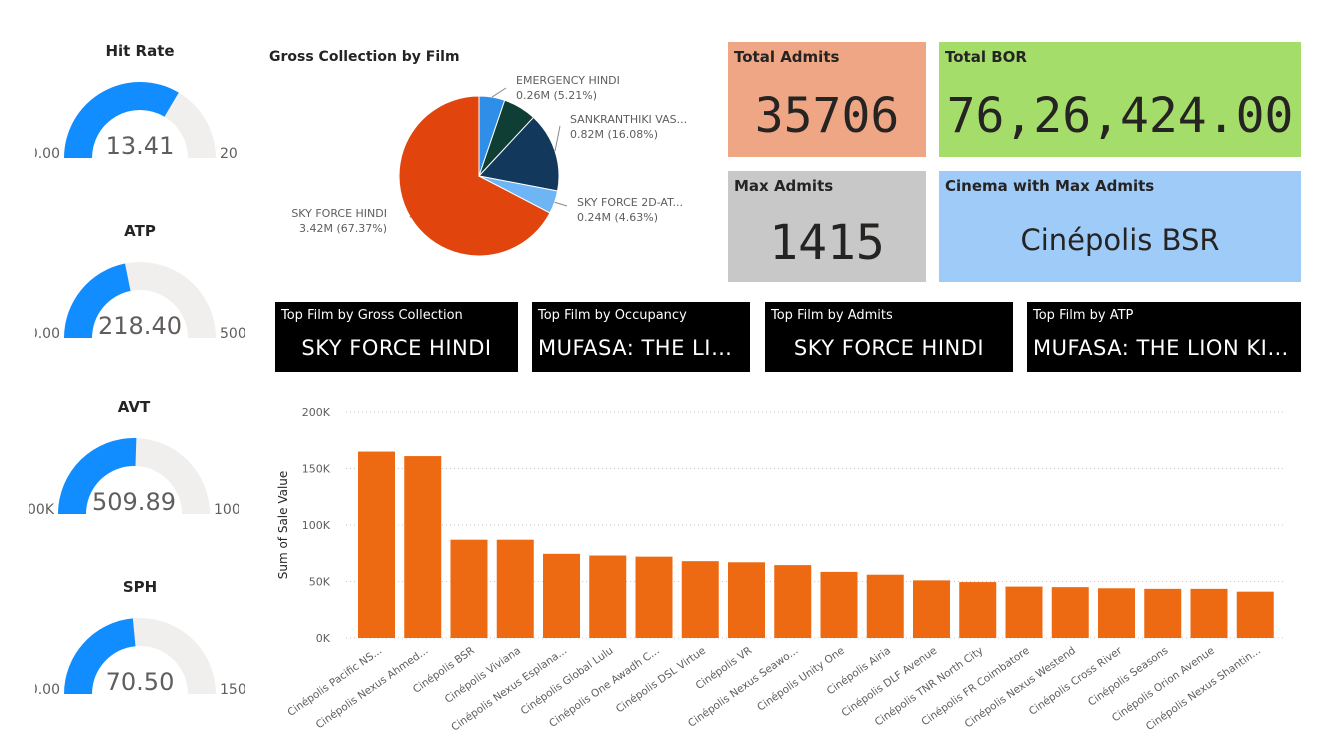 The image size is (1321, 744). Describe the element at coordinates (140, 587) in the screenshot. I see `gauge-title: SPH` at that location.